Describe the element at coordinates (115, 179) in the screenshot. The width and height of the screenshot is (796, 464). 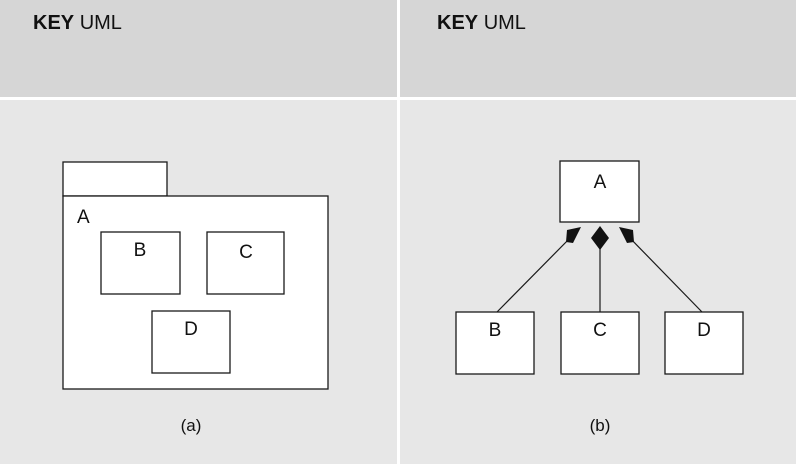
I see `package-tab` at that location.